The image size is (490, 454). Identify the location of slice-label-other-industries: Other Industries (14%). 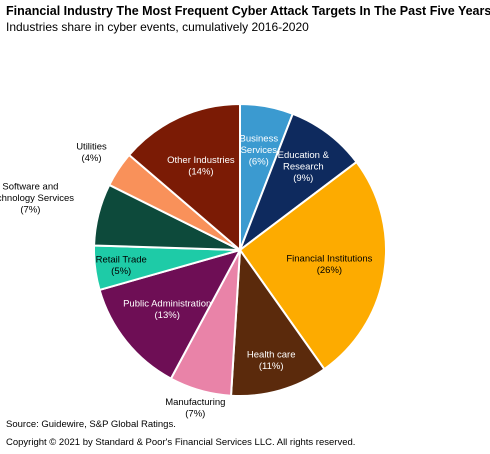
(201, 166).